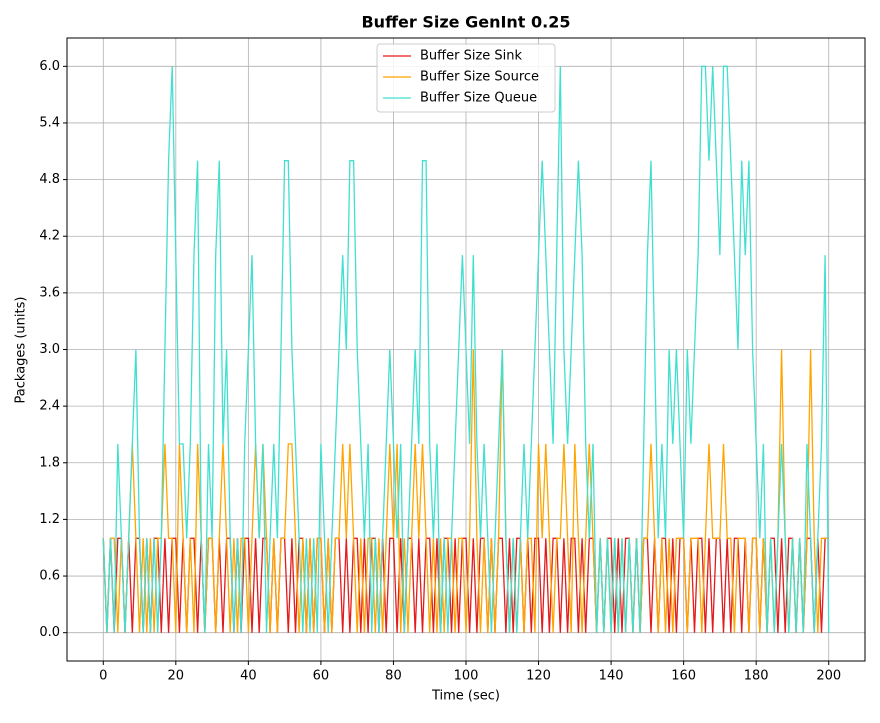 The height and width of the screenshot is (723, 880). I want to click on x-tick-label: 0, so click(103, 676).